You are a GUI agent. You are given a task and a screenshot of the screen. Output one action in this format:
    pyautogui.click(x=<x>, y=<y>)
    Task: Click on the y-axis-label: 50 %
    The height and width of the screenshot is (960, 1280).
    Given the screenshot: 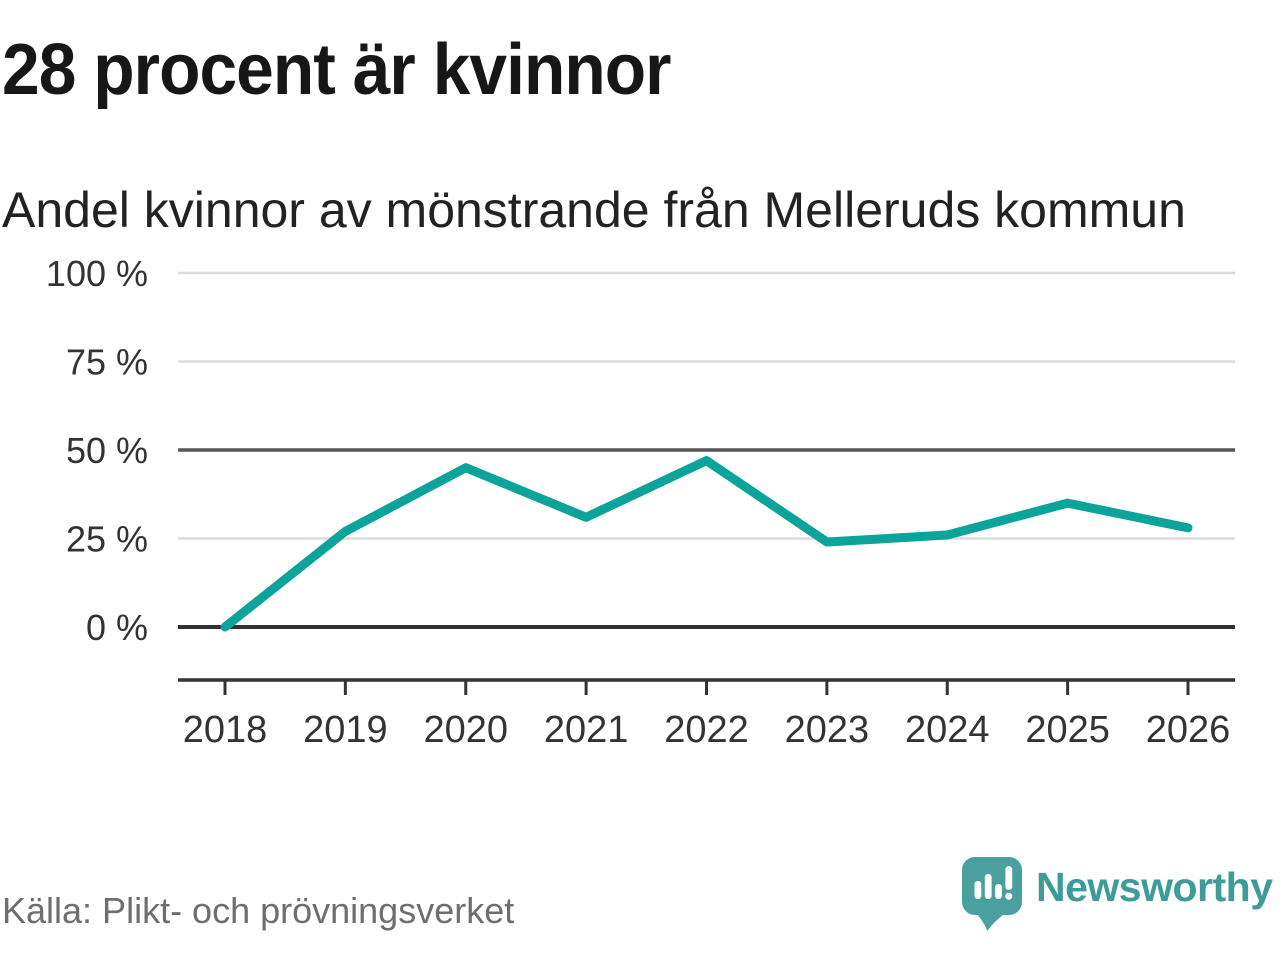 What is the action you would take?
    pyautogui.click(x=107, y=450)
    